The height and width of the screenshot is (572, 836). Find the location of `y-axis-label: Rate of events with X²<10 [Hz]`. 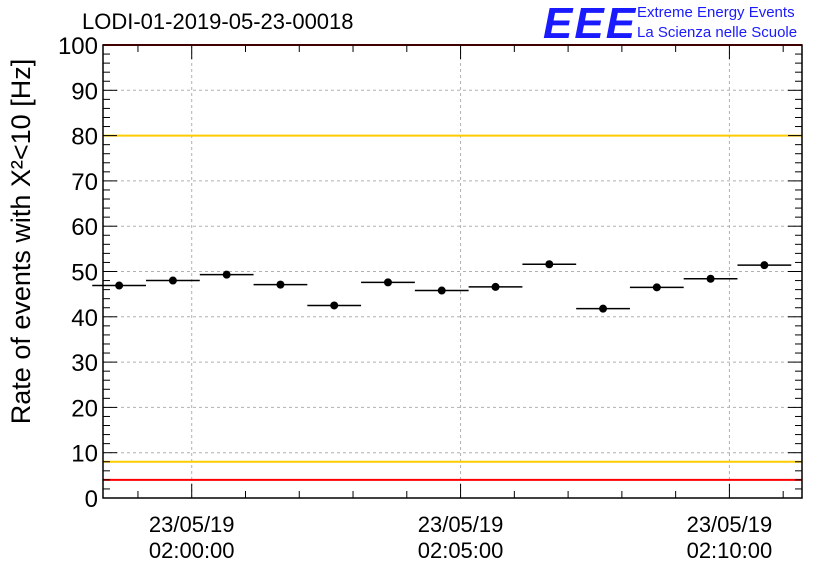

y-axis-label: Rate of events with X²<10 [Hz] is located at coordinates (21, 241).